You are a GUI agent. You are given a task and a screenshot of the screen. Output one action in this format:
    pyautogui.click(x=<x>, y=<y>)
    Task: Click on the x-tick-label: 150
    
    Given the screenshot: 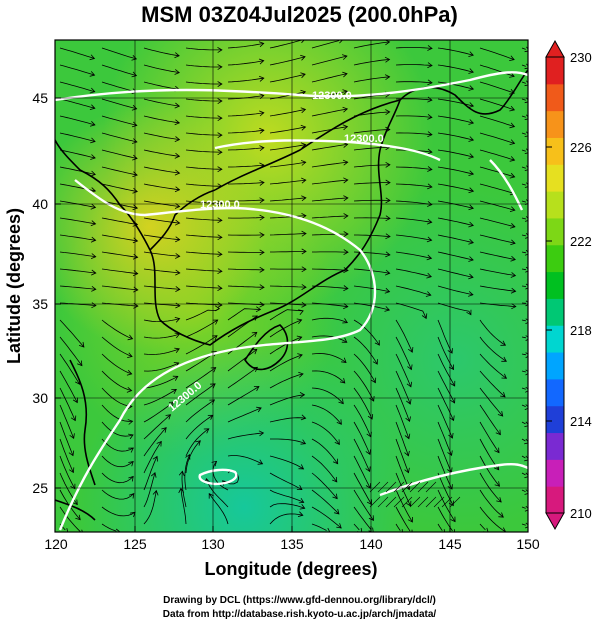 What is the action you would take?
    pyautogui.click(x=528, y=544)
    